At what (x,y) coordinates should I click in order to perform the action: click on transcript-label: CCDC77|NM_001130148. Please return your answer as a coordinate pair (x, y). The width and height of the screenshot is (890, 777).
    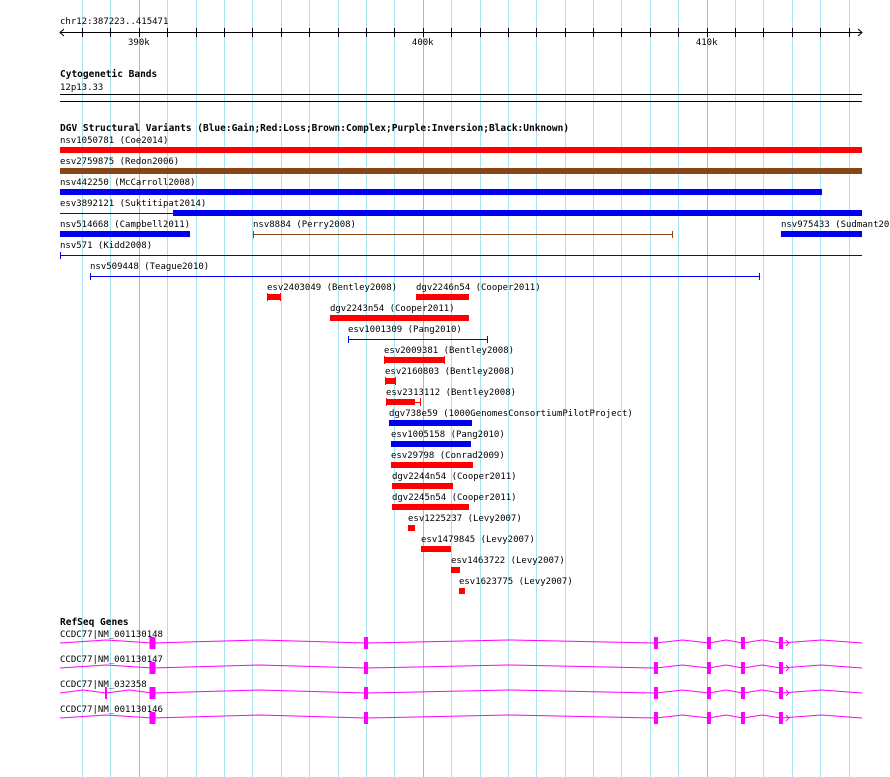
    Looking at the image, I should click on (111, 635).